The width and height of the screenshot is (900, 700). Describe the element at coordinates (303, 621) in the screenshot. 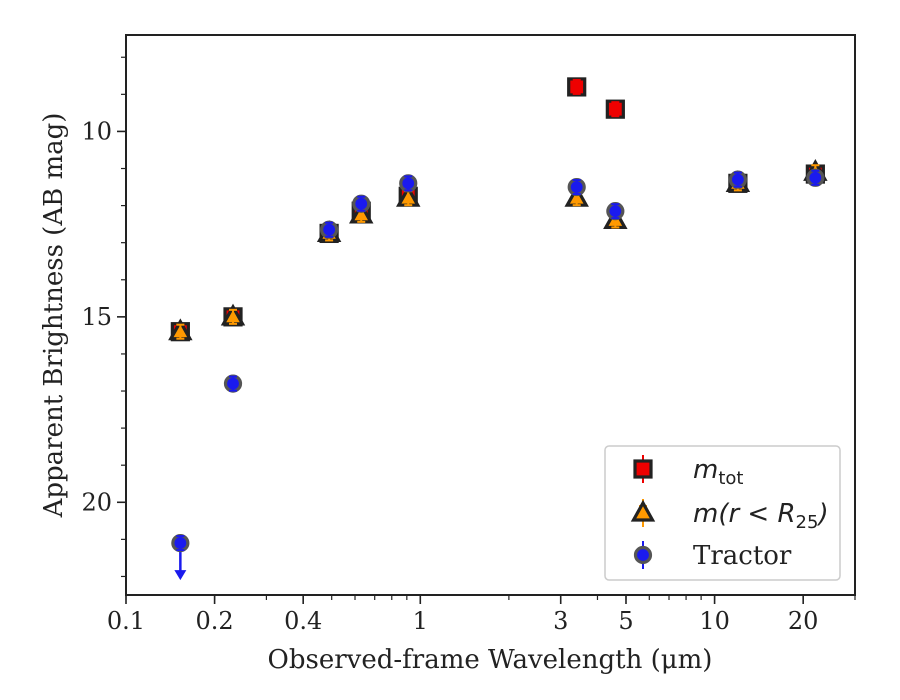

I see `x-tick-label: 0.4` at that location.